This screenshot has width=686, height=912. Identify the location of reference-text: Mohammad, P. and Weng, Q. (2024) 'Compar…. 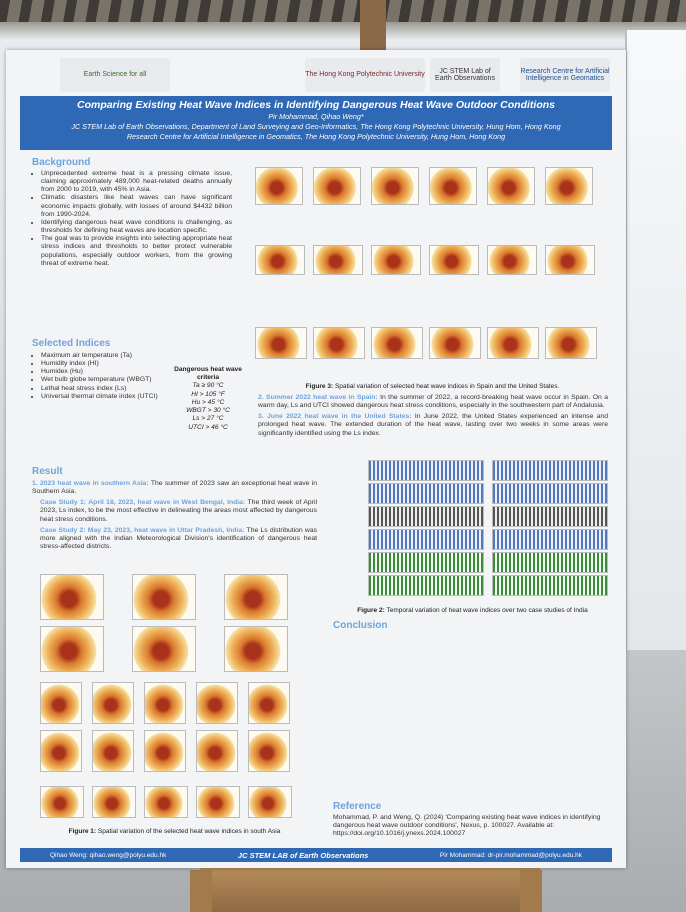
(467, 826).